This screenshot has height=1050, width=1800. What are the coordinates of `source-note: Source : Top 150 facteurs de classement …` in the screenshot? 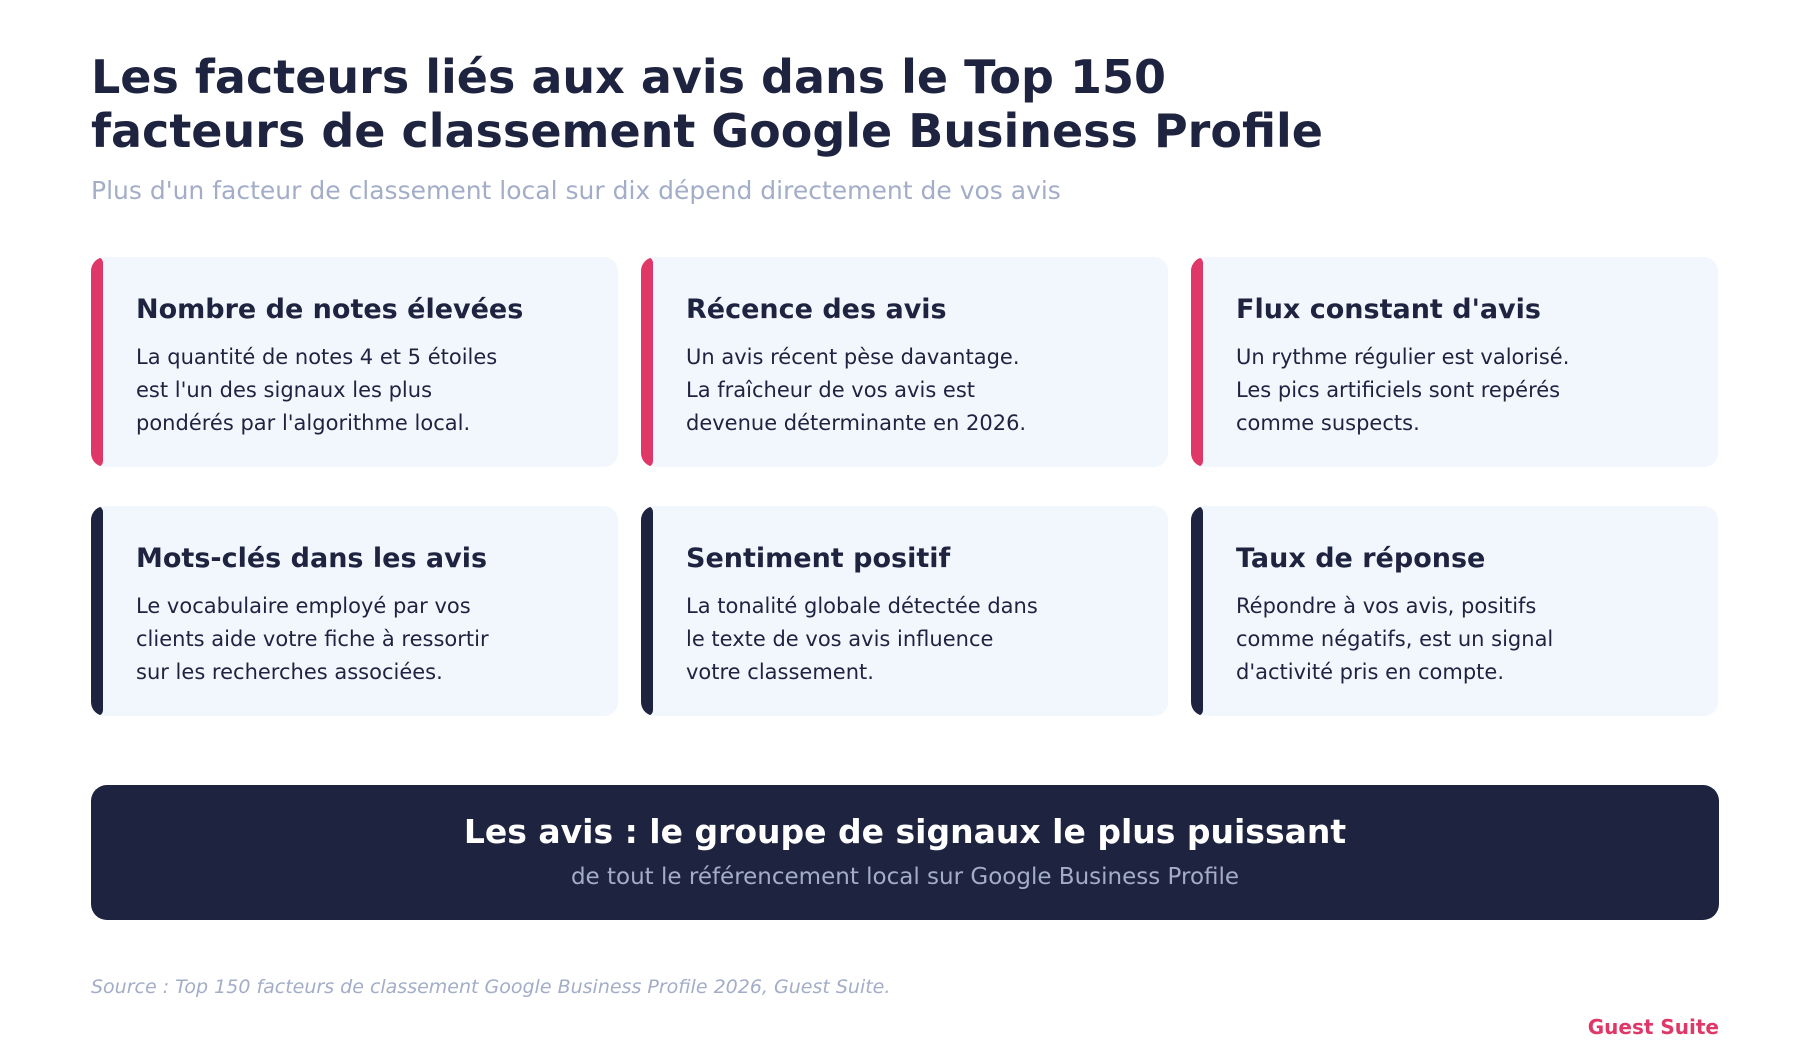 It's located at (491, 987).